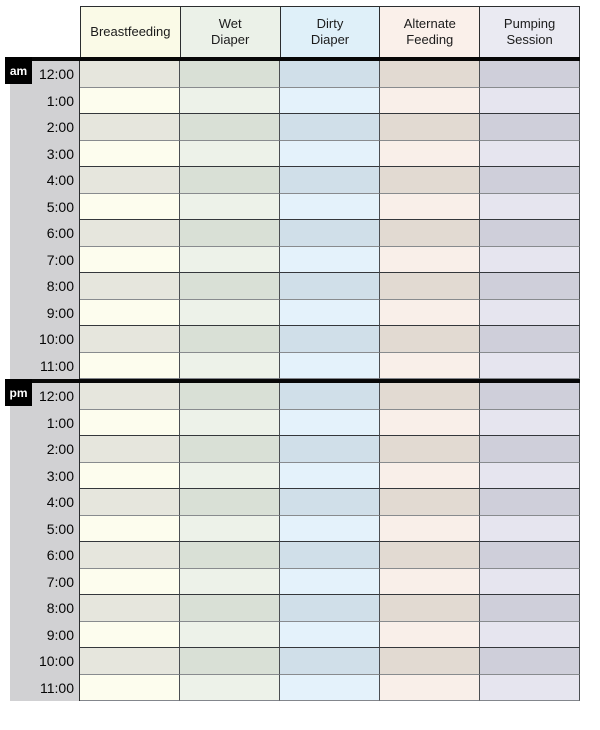 This screenshot has height=730, width=600. What do you see at coordinates (230, 31) in the screenshot?
I see `column-header-label: Wet Diaper` at bounding box center [230, 31].